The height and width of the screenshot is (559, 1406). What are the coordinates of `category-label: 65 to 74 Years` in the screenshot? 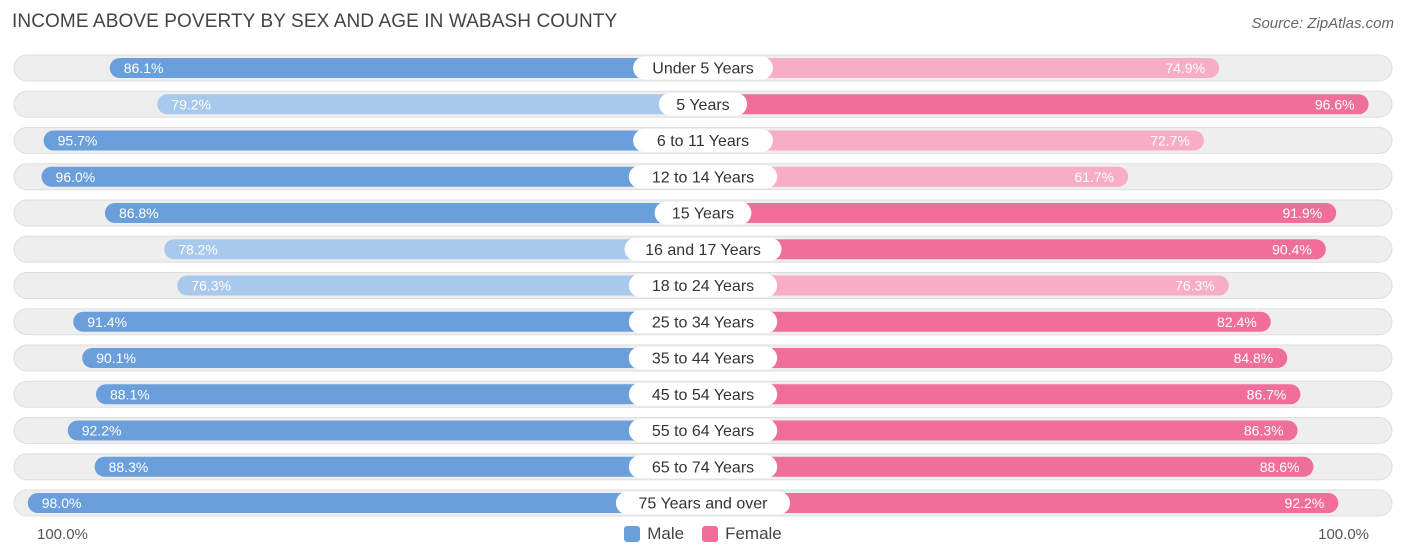 It's located at (703, 467).